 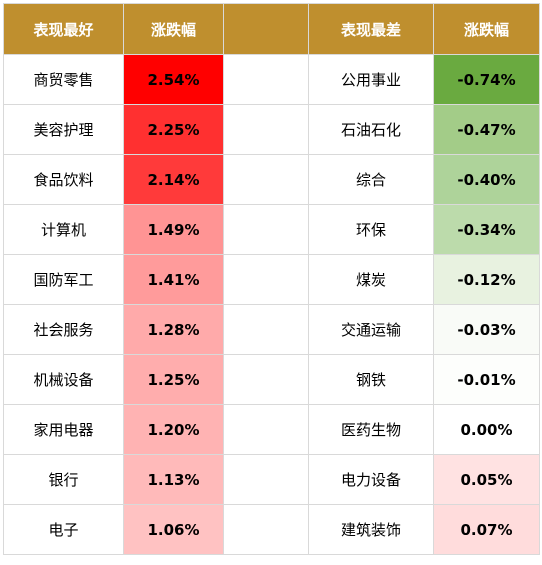 I want to click on table-row: 商贸零售 2.54% 公用事业 -0.74%, so click(x=271, y=79).